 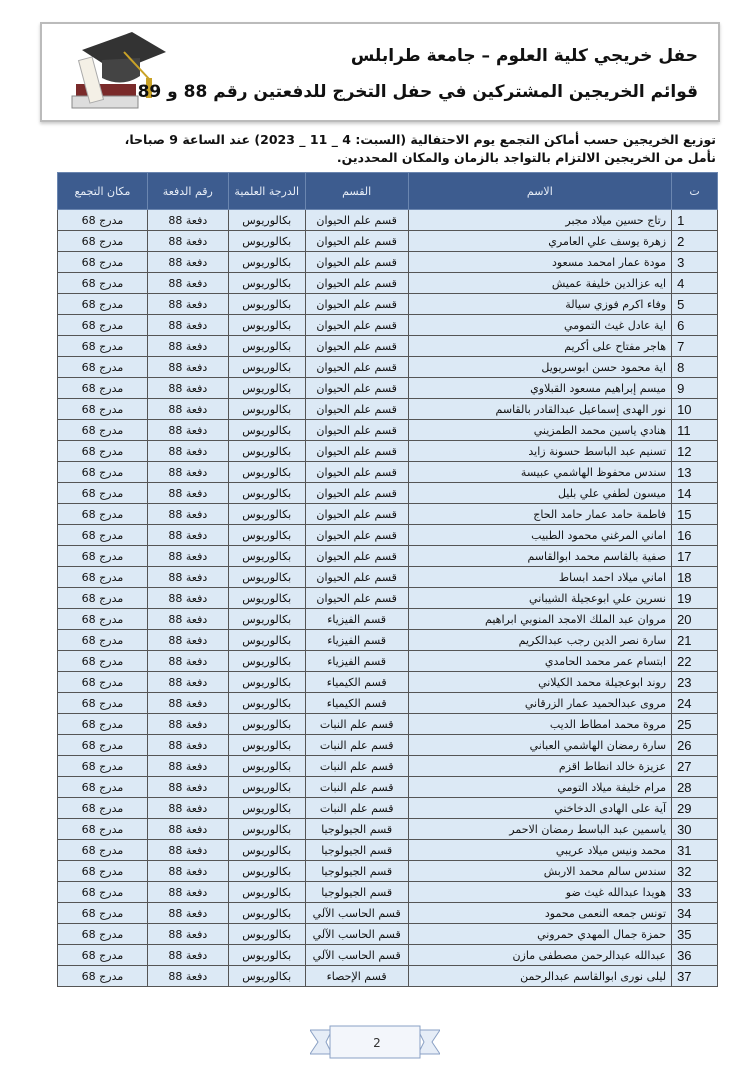 I want to click on cell-department: قسم الكيمياء, so click(x=356, y=703).